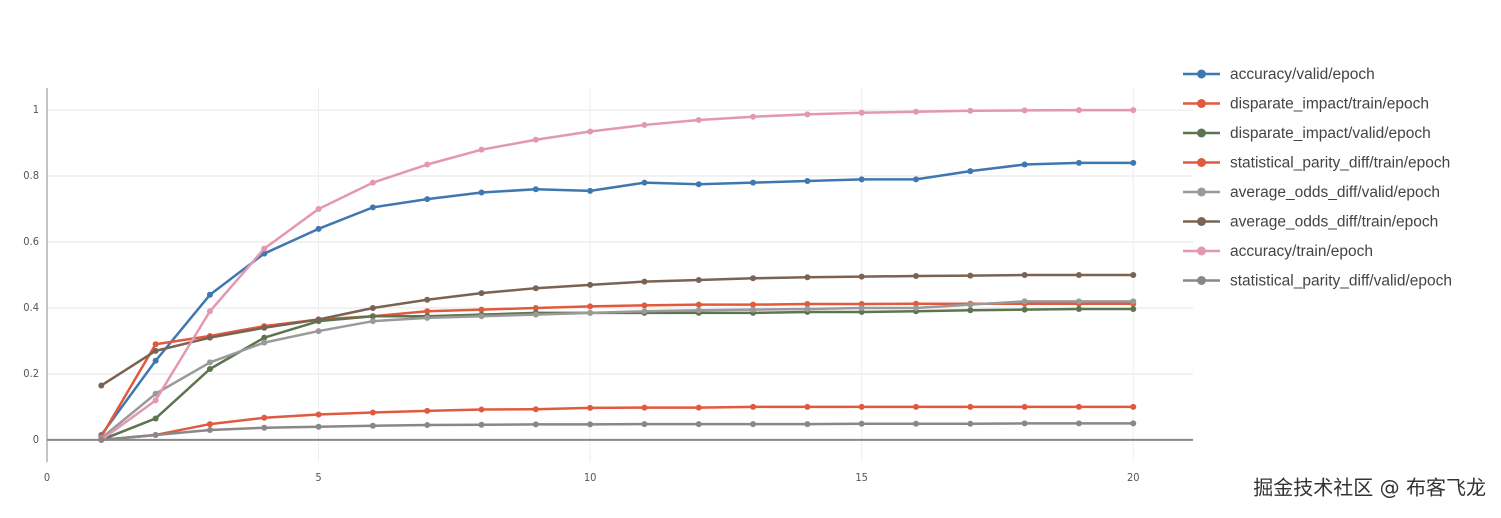 Image resolution: width=1501 pixels, height=518 pixels. What do you see at coordinates (1133, 477) in the screenshot?
I see `x-tick-label: 20` at bounding box center [1133, 477].